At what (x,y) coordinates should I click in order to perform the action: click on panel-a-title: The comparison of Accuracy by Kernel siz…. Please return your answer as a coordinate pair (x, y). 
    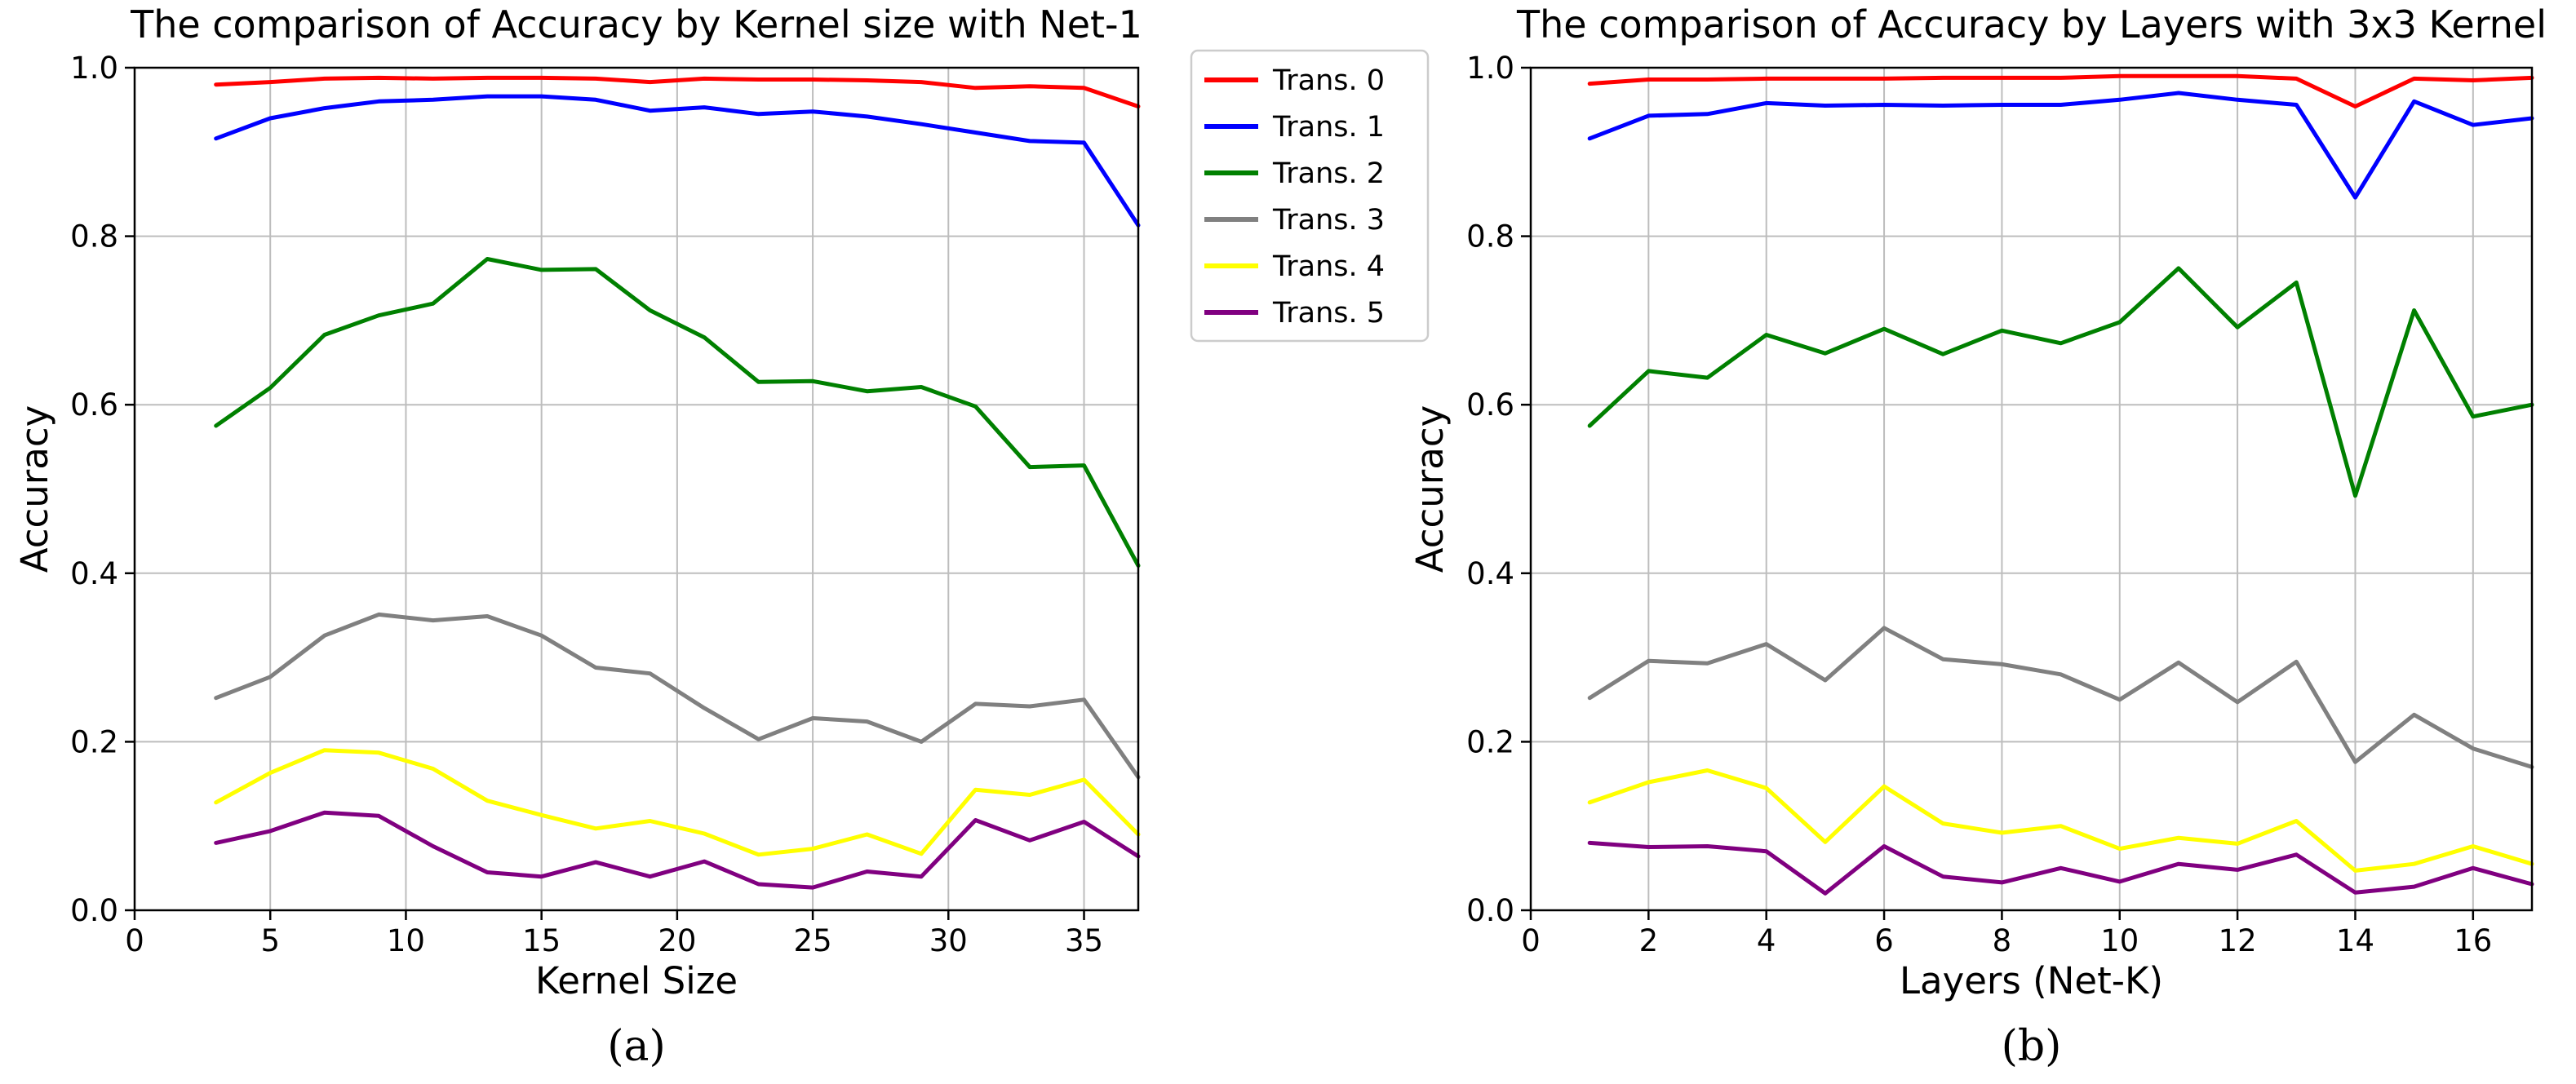
    Looking at the image, I should click on (636, 24).